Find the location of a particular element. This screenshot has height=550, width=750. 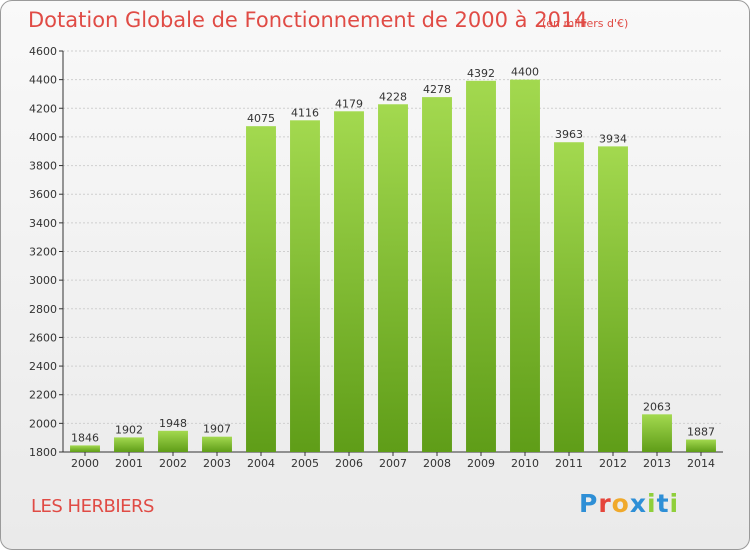

x-tick-label: 2003 is located at coordinates (217, 463).